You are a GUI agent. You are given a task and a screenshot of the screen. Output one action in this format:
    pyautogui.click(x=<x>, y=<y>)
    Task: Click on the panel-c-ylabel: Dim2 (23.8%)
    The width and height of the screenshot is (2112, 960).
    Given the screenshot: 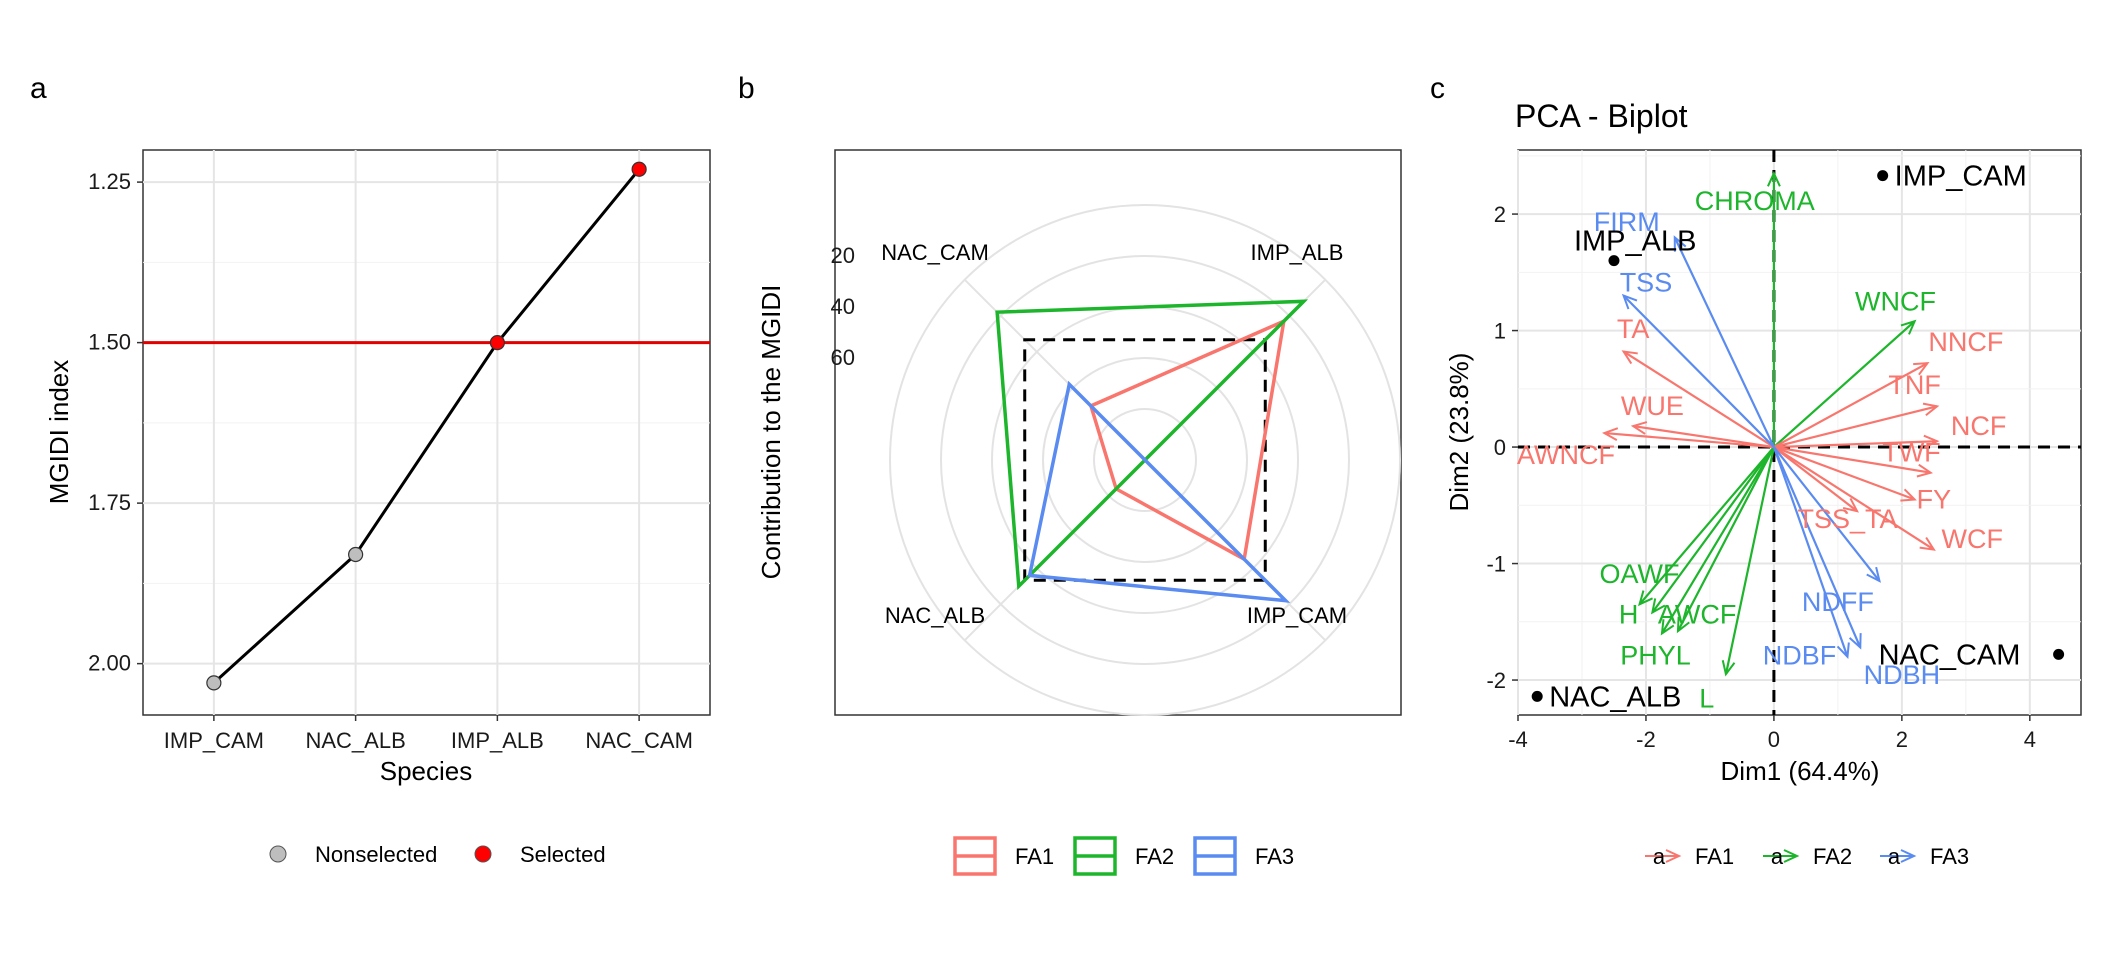 What is the action you would take?
    pyautogui.click(x=1459, y=432)
    